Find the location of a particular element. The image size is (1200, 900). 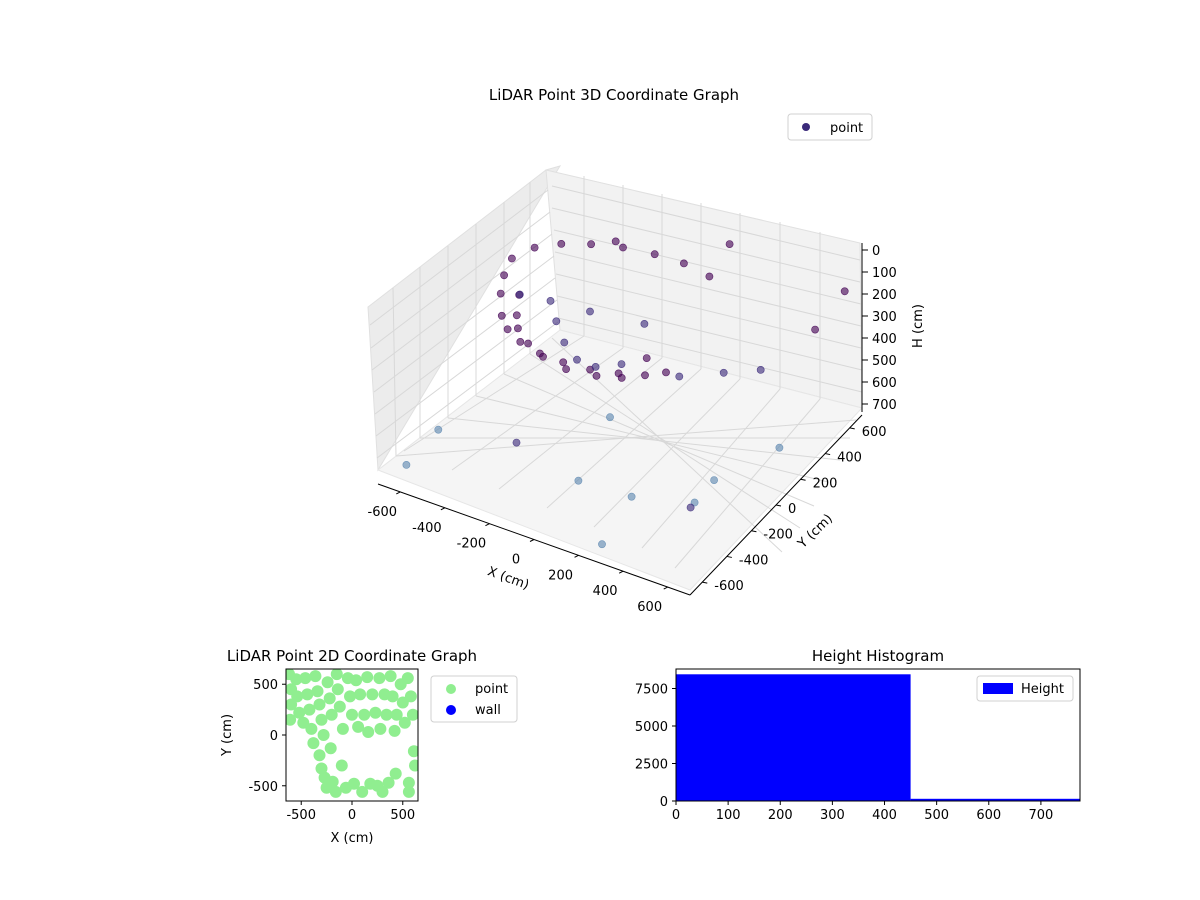

z-tick-label-3d: 300 is located at coordinates (884, 317).